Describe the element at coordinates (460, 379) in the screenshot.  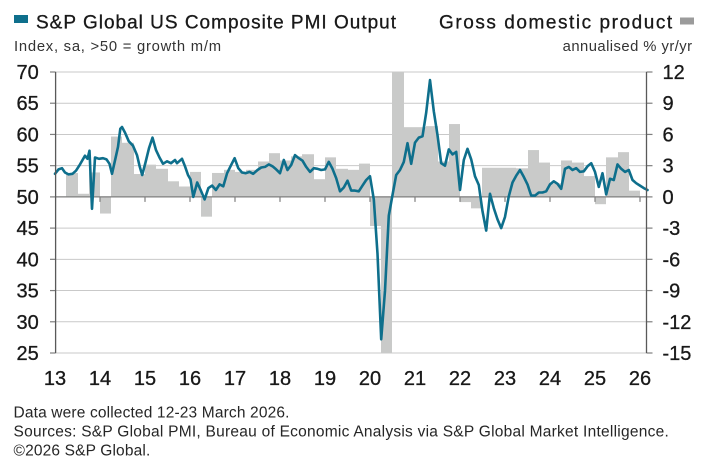
I see `svg-text: 22` at that location.